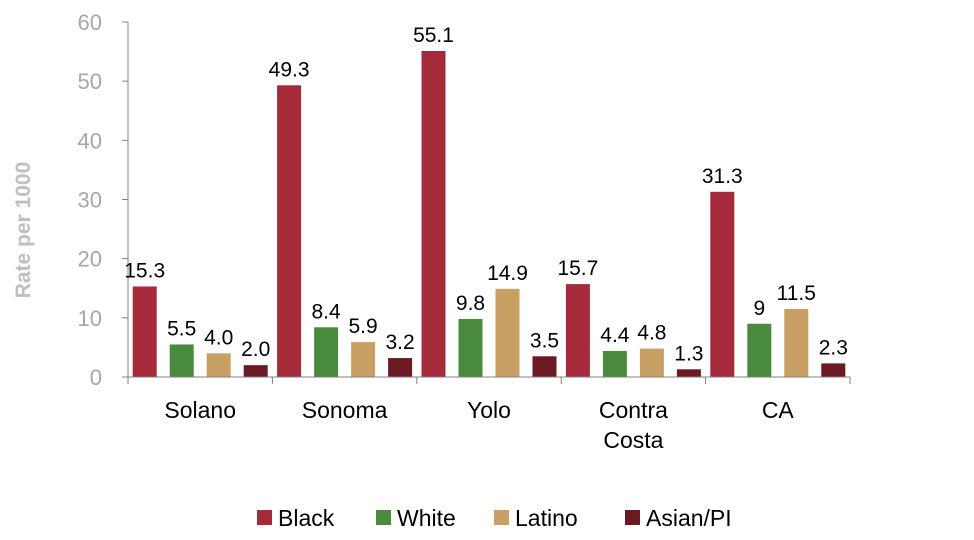 The width and height of the screenshot is (974, 540). Describe the element at coordinates (632, 517) in the screenshot. I see `legend-swatch-asian-pi` at that location.